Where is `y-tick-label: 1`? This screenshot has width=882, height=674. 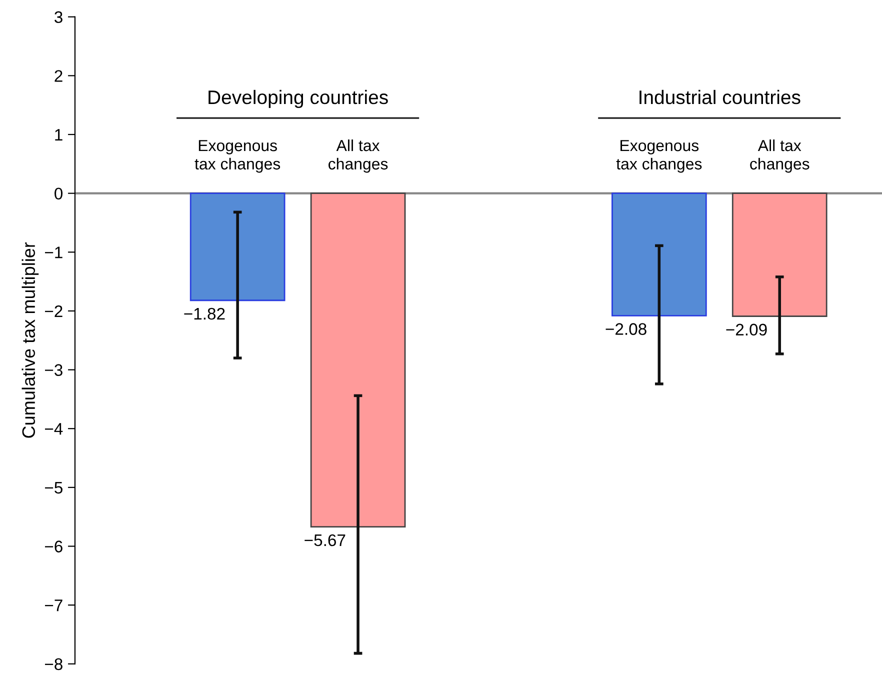 y-tick-label: 1 is located at coordinates (58, 135).